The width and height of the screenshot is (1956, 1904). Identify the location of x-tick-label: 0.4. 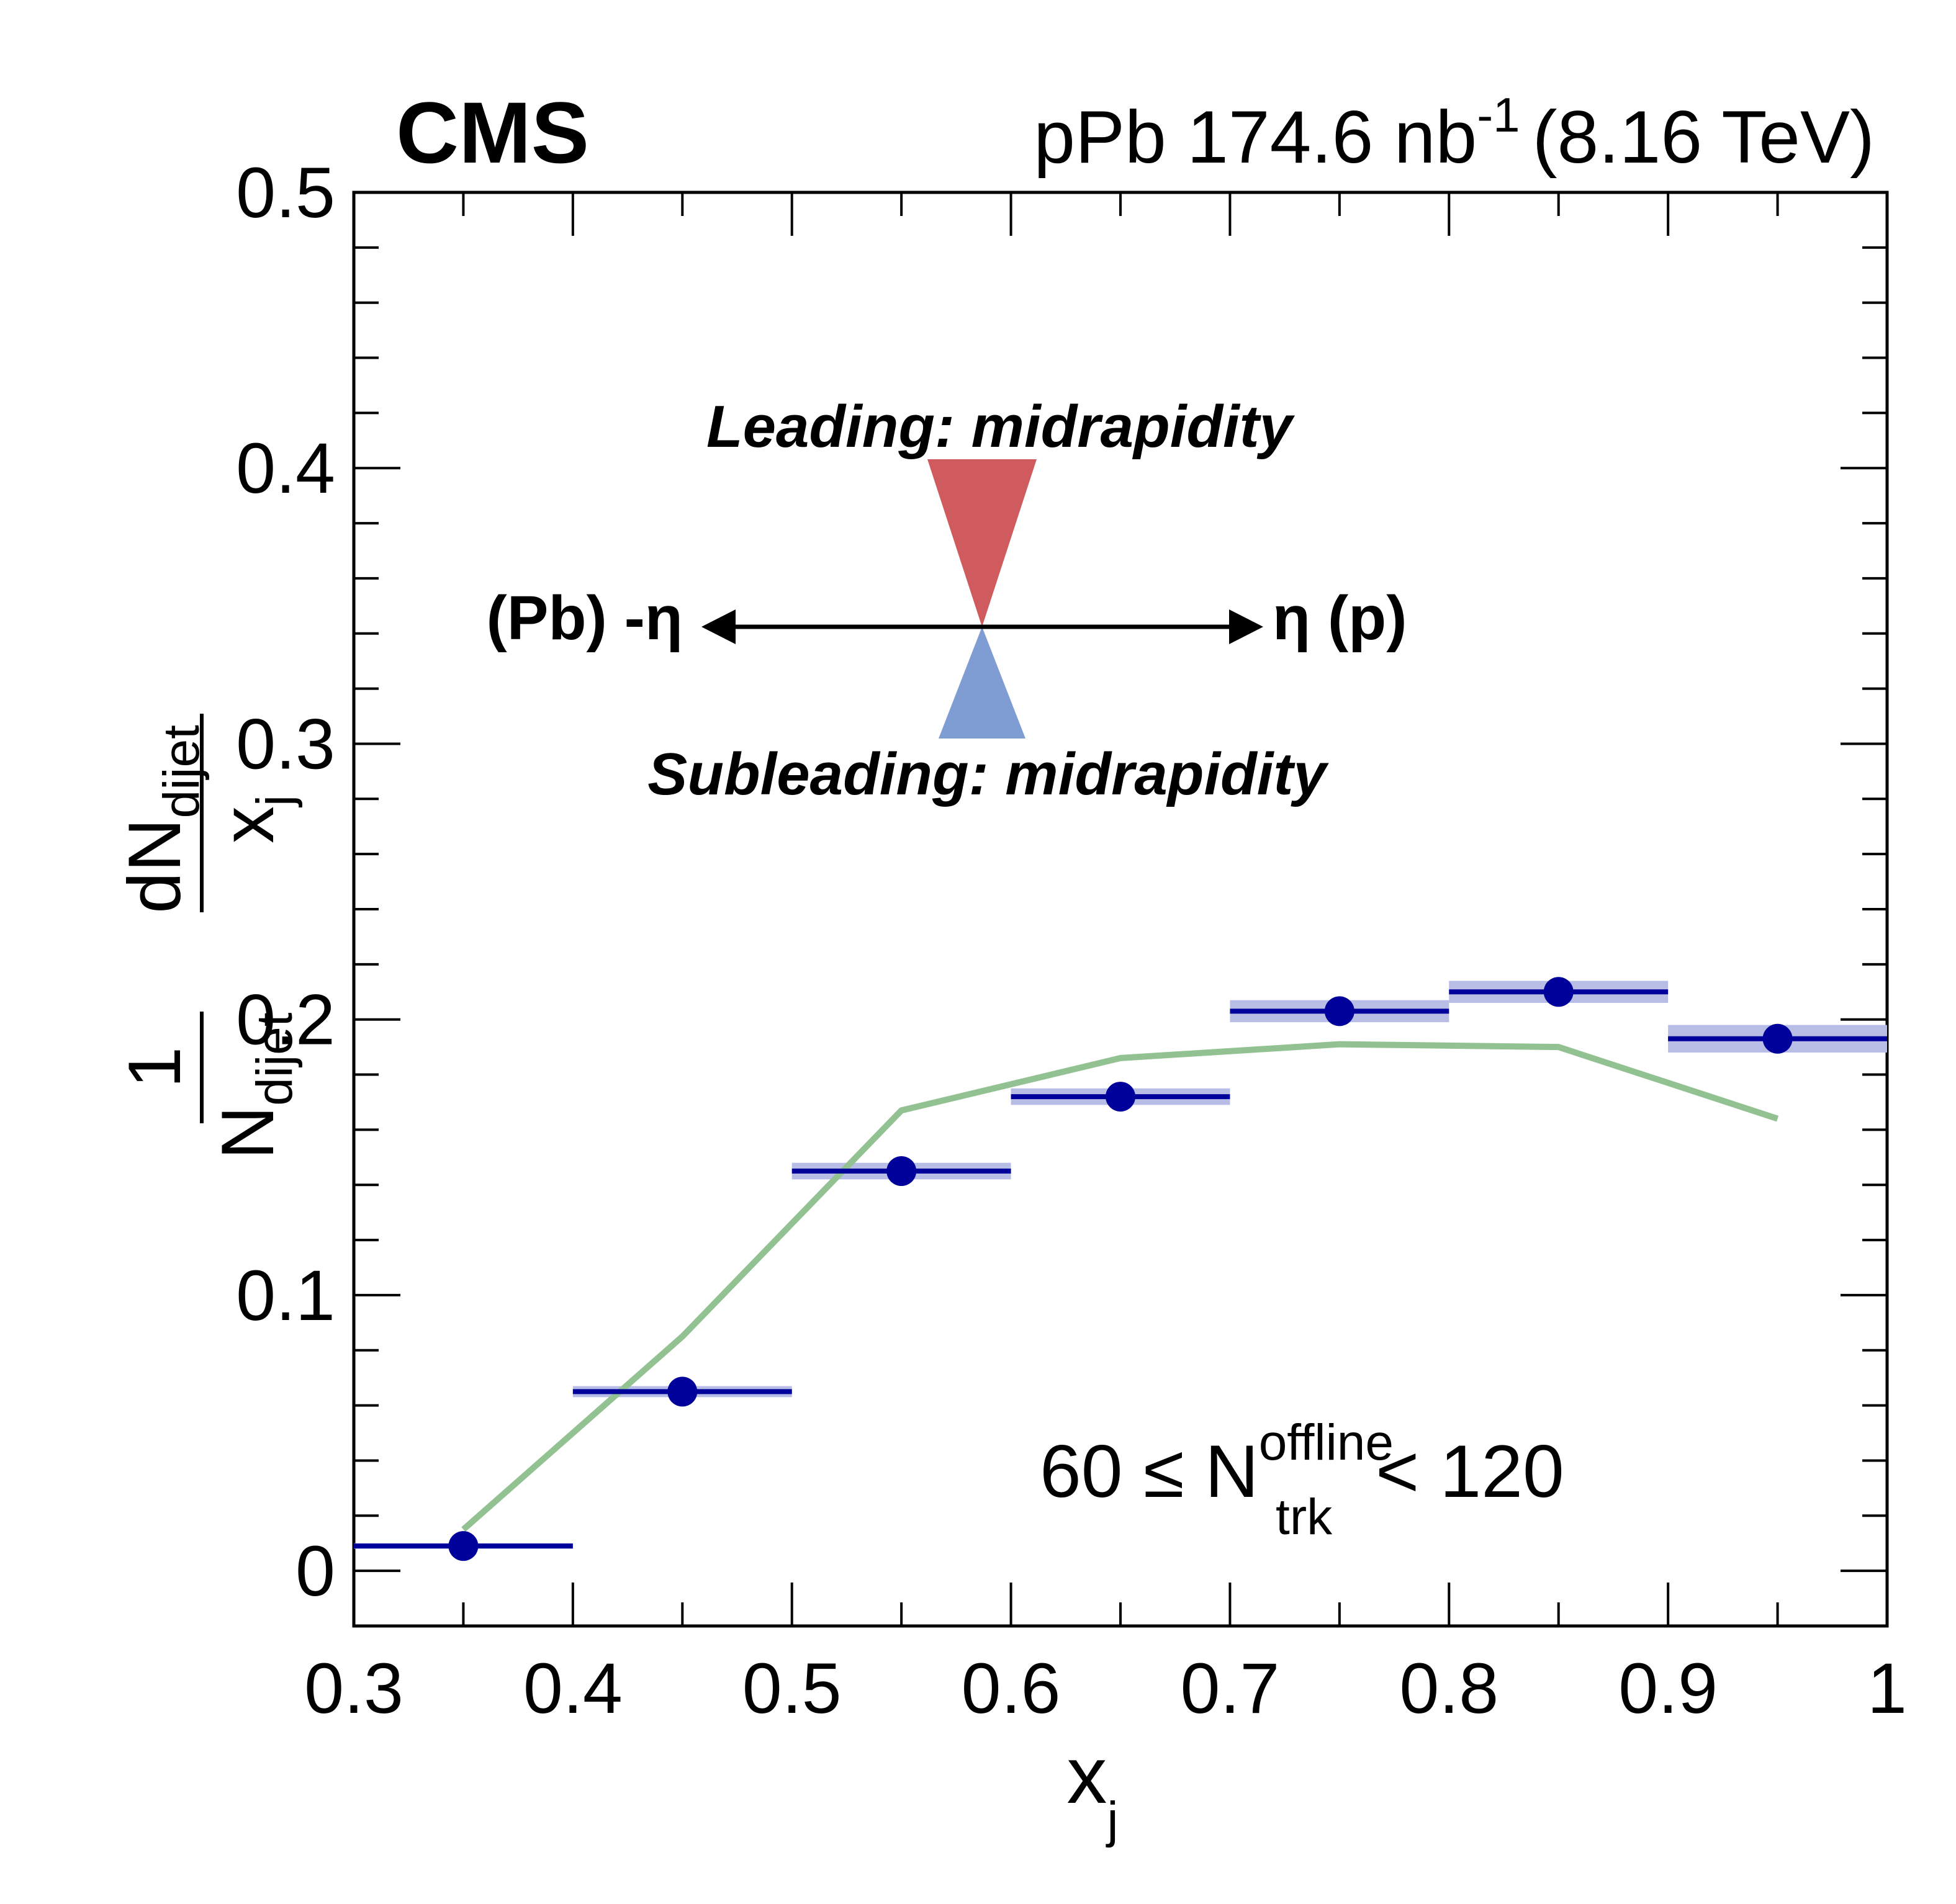
(573, 1689).